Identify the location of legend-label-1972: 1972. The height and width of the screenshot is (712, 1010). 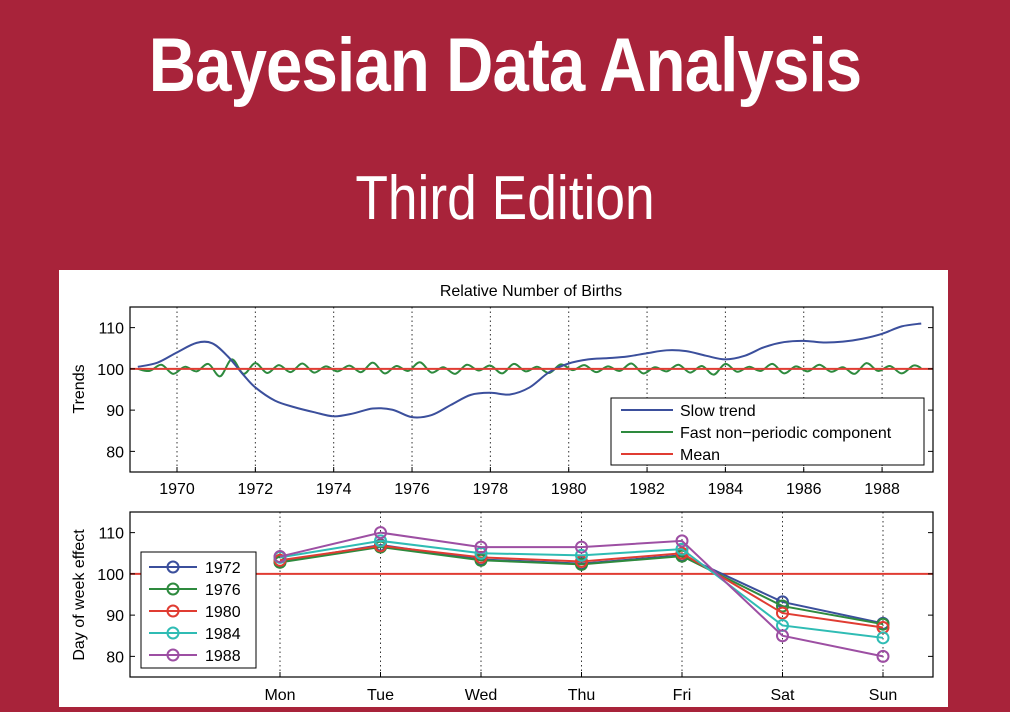
(223, 568).